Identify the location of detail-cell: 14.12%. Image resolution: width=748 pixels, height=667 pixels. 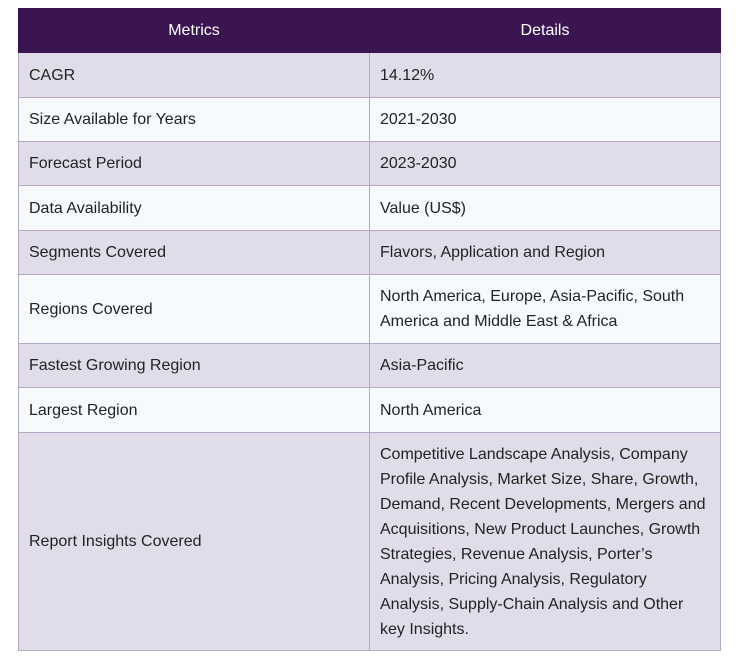
(545, 75).